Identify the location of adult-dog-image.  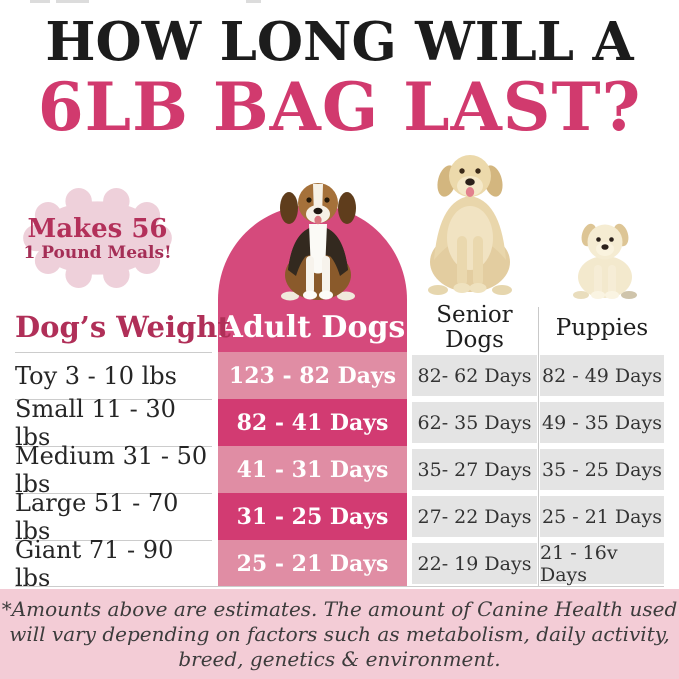
(318, 242).